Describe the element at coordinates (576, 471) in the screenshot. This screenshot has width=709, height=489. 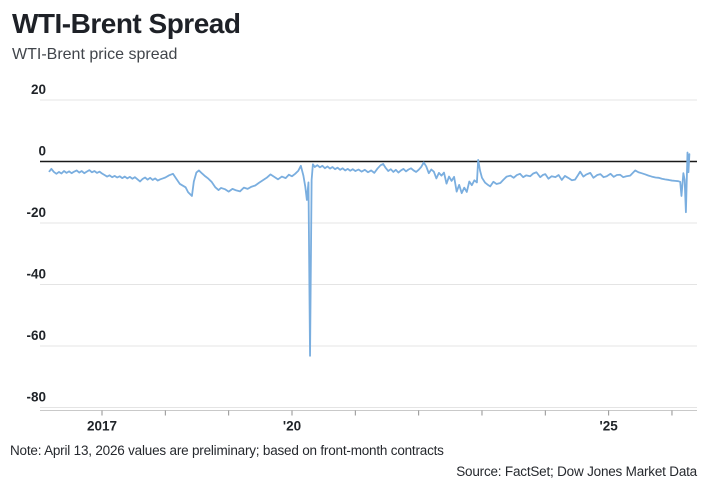
I see `source-credit: Source: FactSet; Dow Jones Market Data` at that location.